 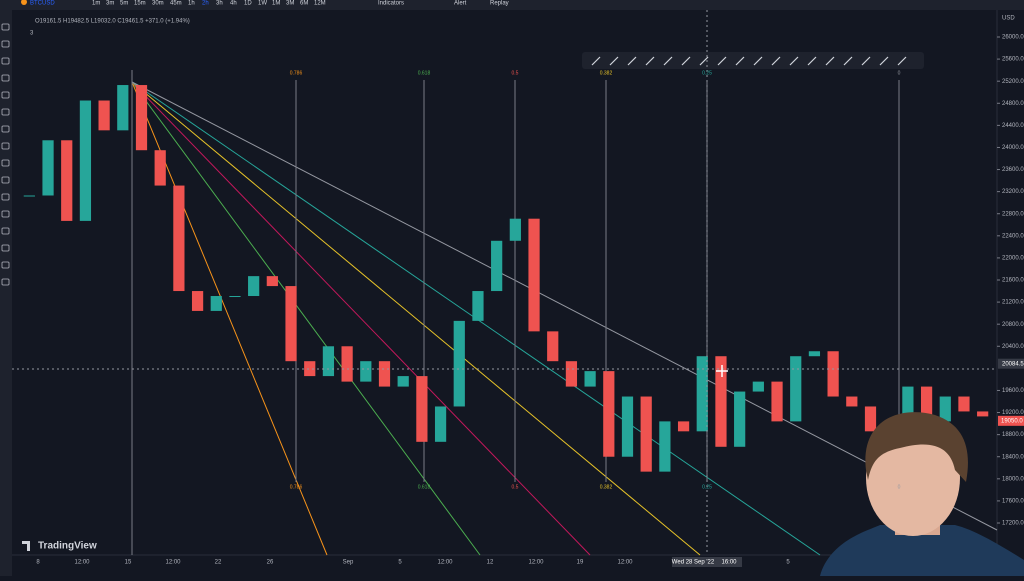 I want to click on cursor, so click(x=722, y=371).